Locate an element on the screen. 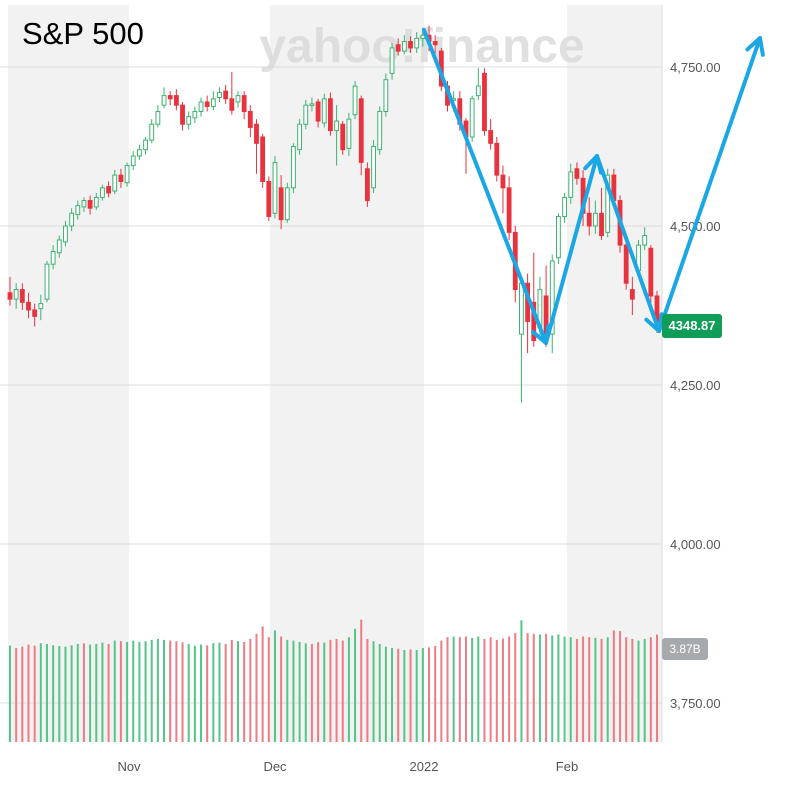  last-price-badge: 4348.87 is located at coordinates (692, 326).